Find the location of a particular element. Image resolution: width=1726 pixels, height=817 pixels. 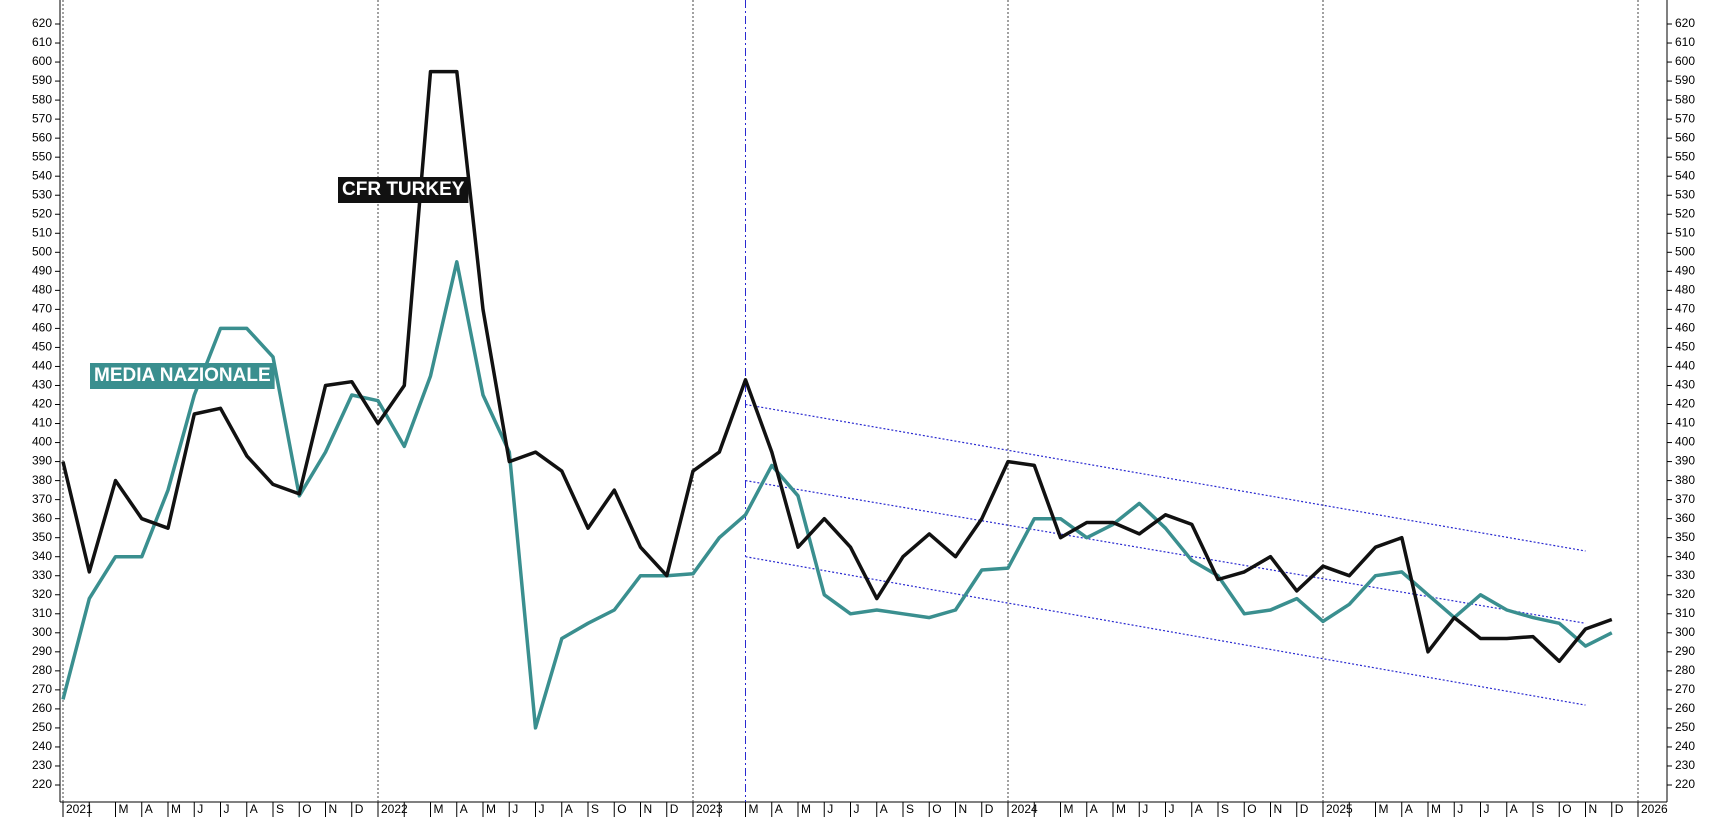

y-tick-label: 450 is located at coordinates (42, 347).